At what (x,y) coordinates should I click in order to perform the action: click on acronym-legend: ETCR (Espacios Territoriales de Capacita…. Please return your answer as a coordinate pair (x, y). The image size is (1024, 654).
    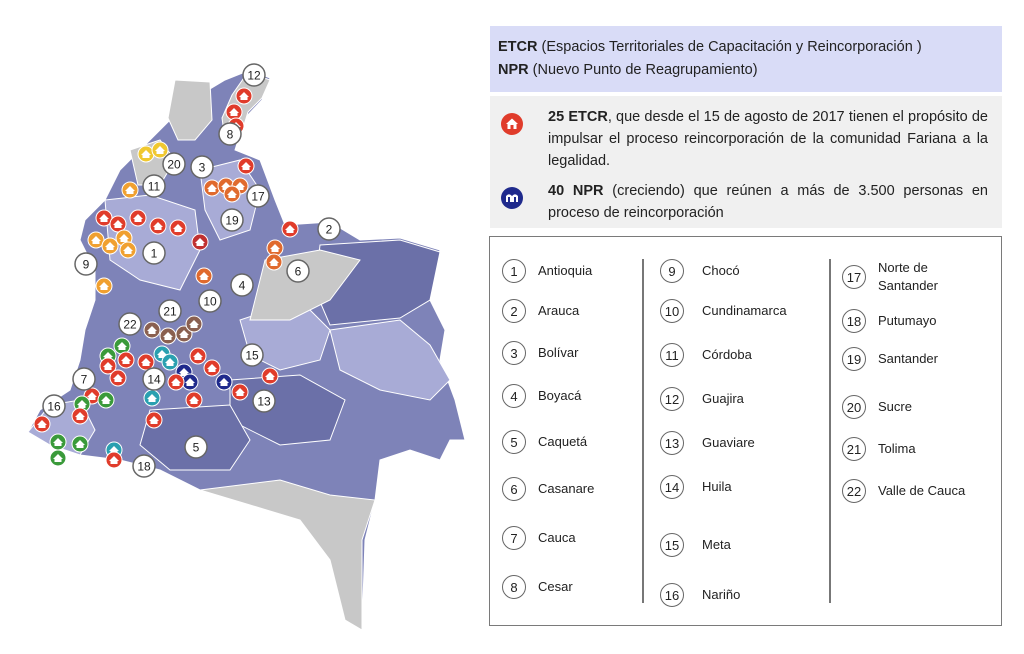
    Looking at the image, I should click on (746, 59).